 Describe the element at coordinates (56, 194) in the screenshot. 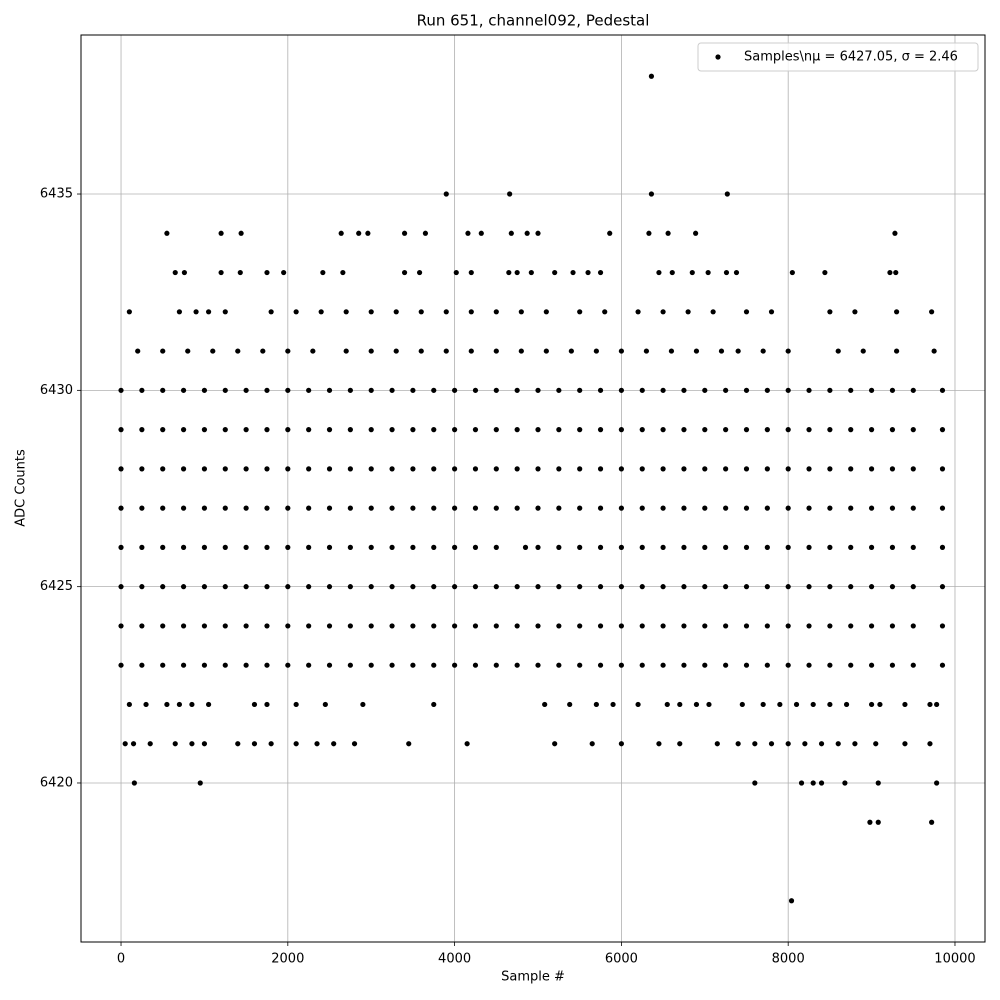

I see `y-tick-label: 6435` at that location.